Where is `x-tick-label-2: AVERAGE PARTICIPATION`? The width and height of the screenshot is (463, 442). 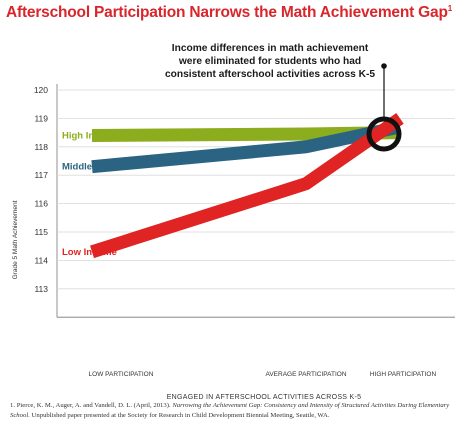 x-tick-label-2: AVERAGE PARTICIPATION is located at coordinates (305, 374).